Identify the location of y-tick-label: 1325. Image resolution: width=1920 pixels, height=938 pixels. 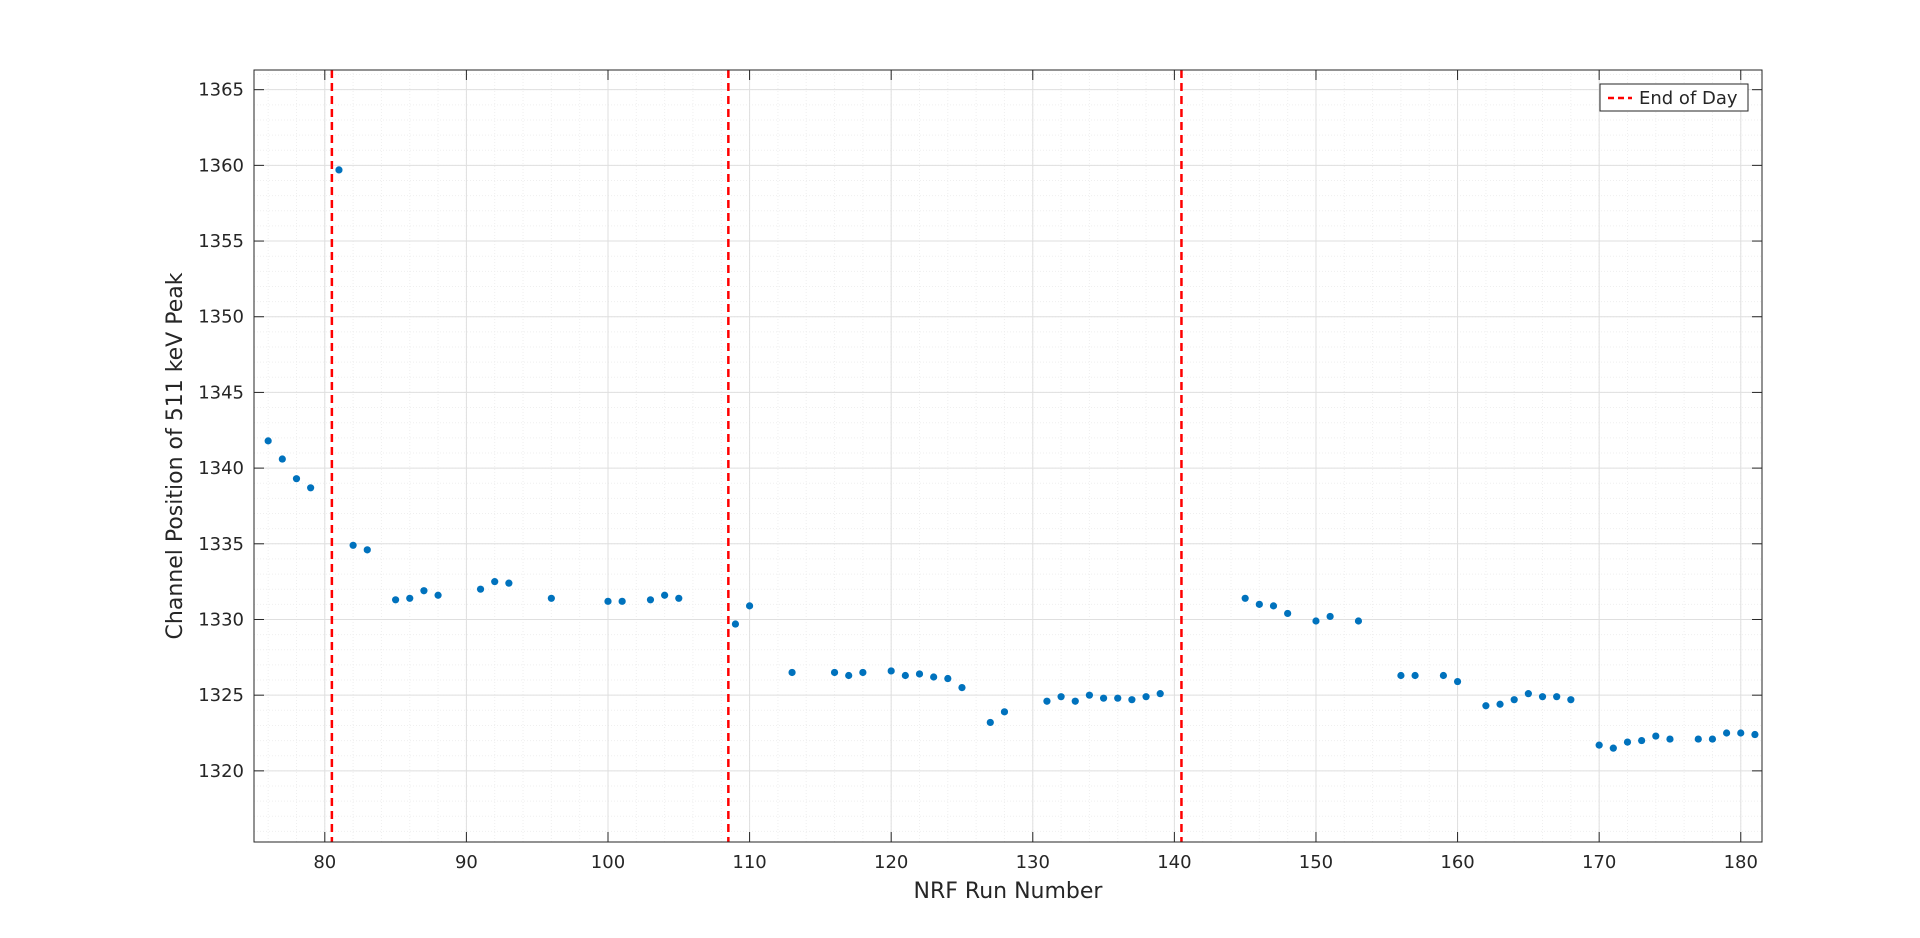
(221, 695).